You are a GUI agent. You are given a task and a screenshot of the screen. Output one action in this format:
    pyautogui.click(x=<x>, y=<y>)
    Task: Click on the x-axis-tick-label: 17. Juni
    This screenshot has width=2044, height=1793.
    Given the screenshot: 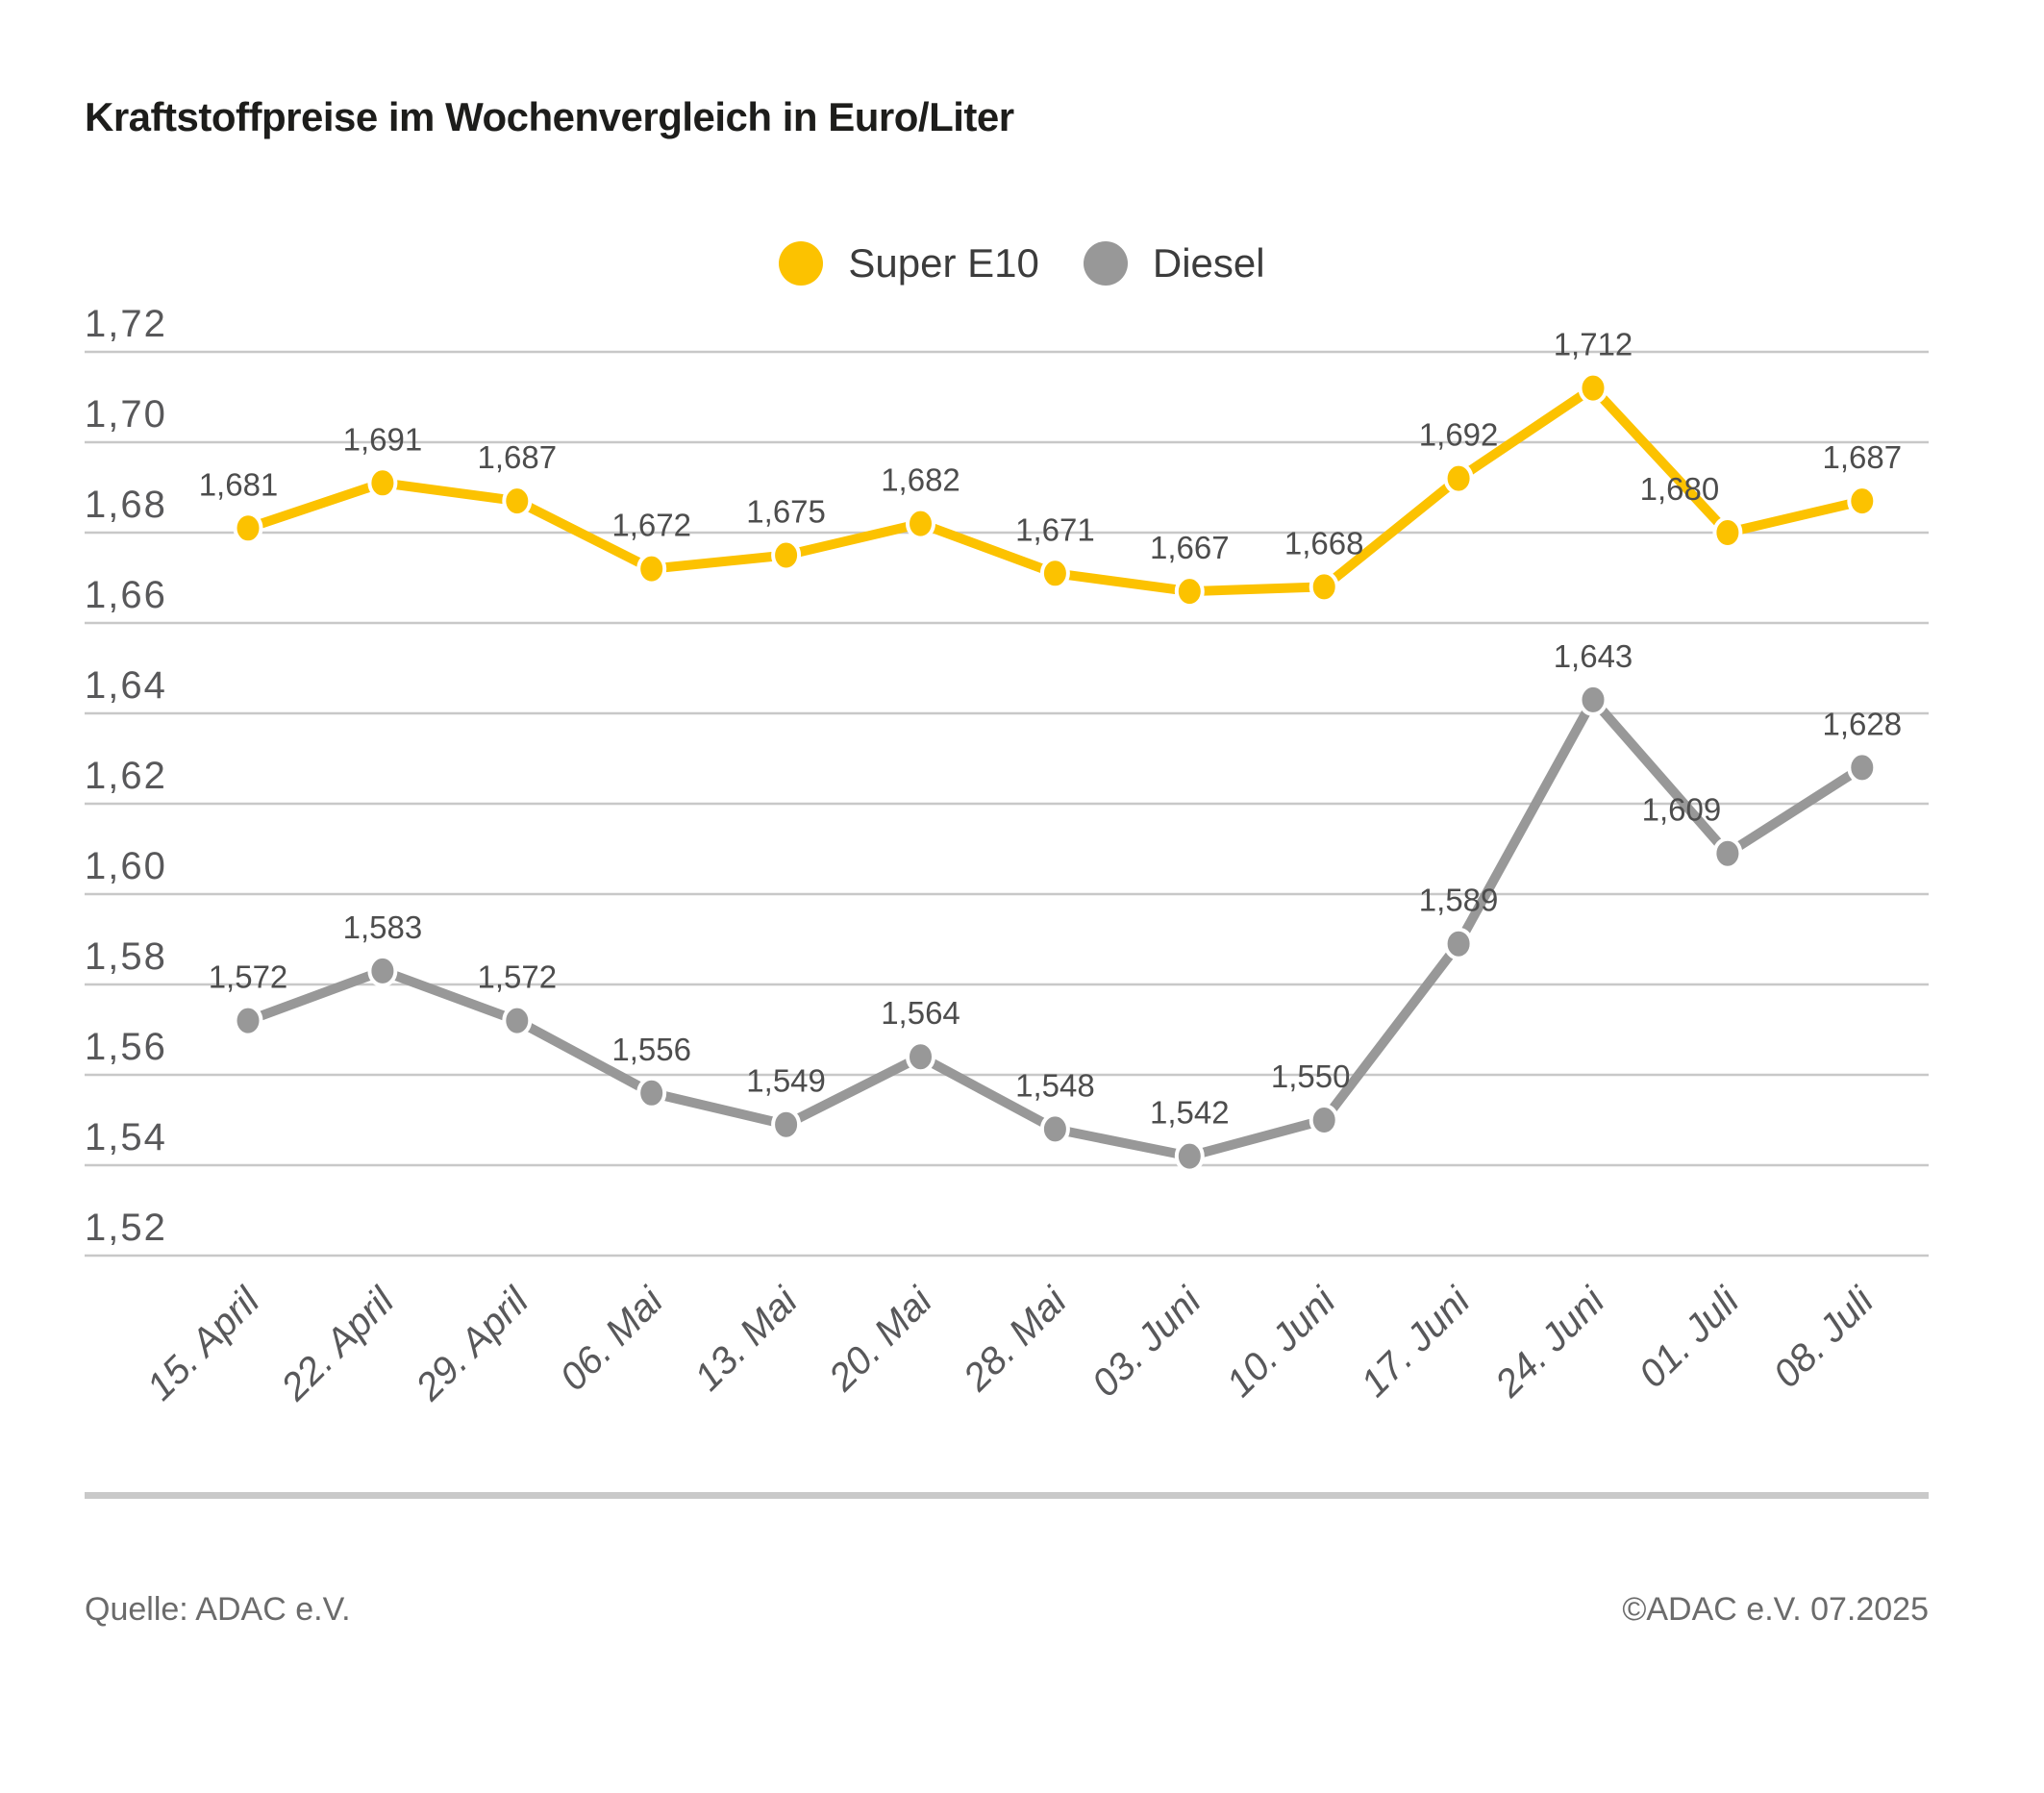 What is the action you would take?
    pyautogui.click(x=1416, y=1342)
    